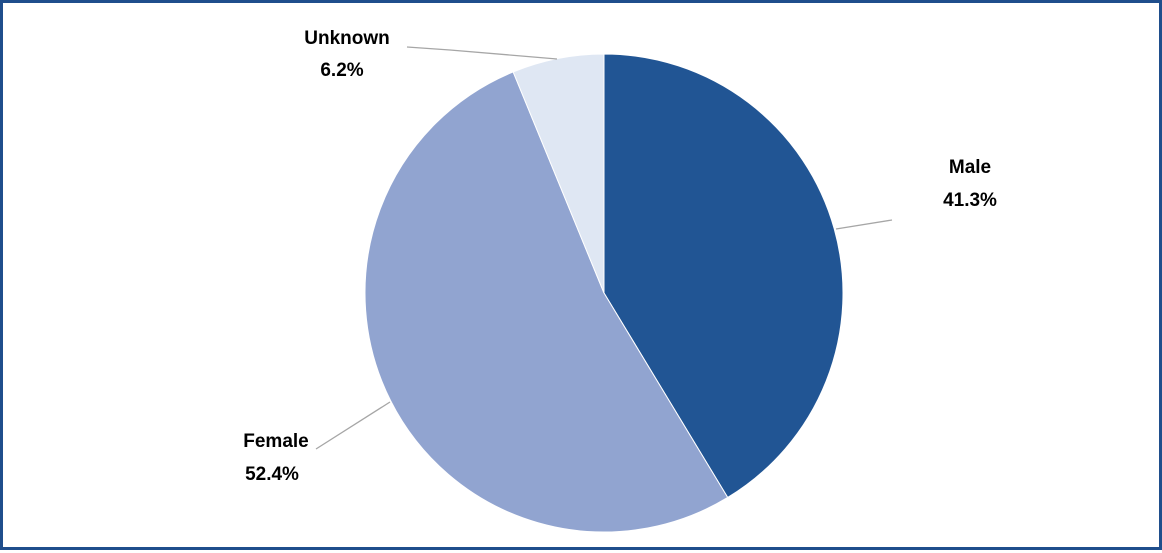 This screenshot has height=553, width=1162. What do you see at coordinates (970, 200) in the screenshot?
I see `slice-value-male: 41.3%` at bounding box center [970, 200].